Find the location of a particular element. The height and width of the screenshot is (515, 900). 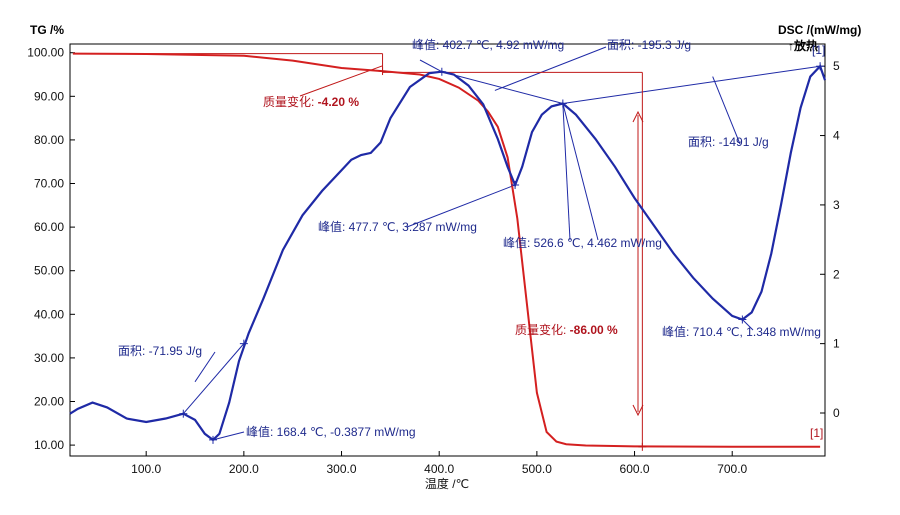

exo-direction-label: ↑放热 is located at coordinates (803, 45).